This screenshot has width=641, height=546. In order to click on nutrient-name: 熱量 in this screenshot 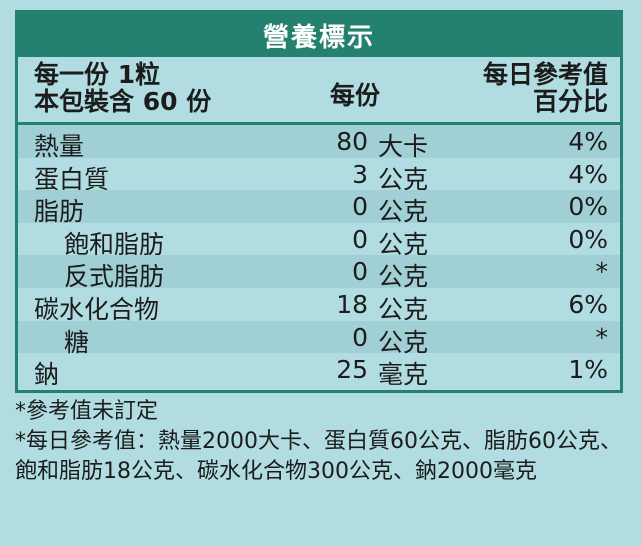, I will do `click(59, 146)`.